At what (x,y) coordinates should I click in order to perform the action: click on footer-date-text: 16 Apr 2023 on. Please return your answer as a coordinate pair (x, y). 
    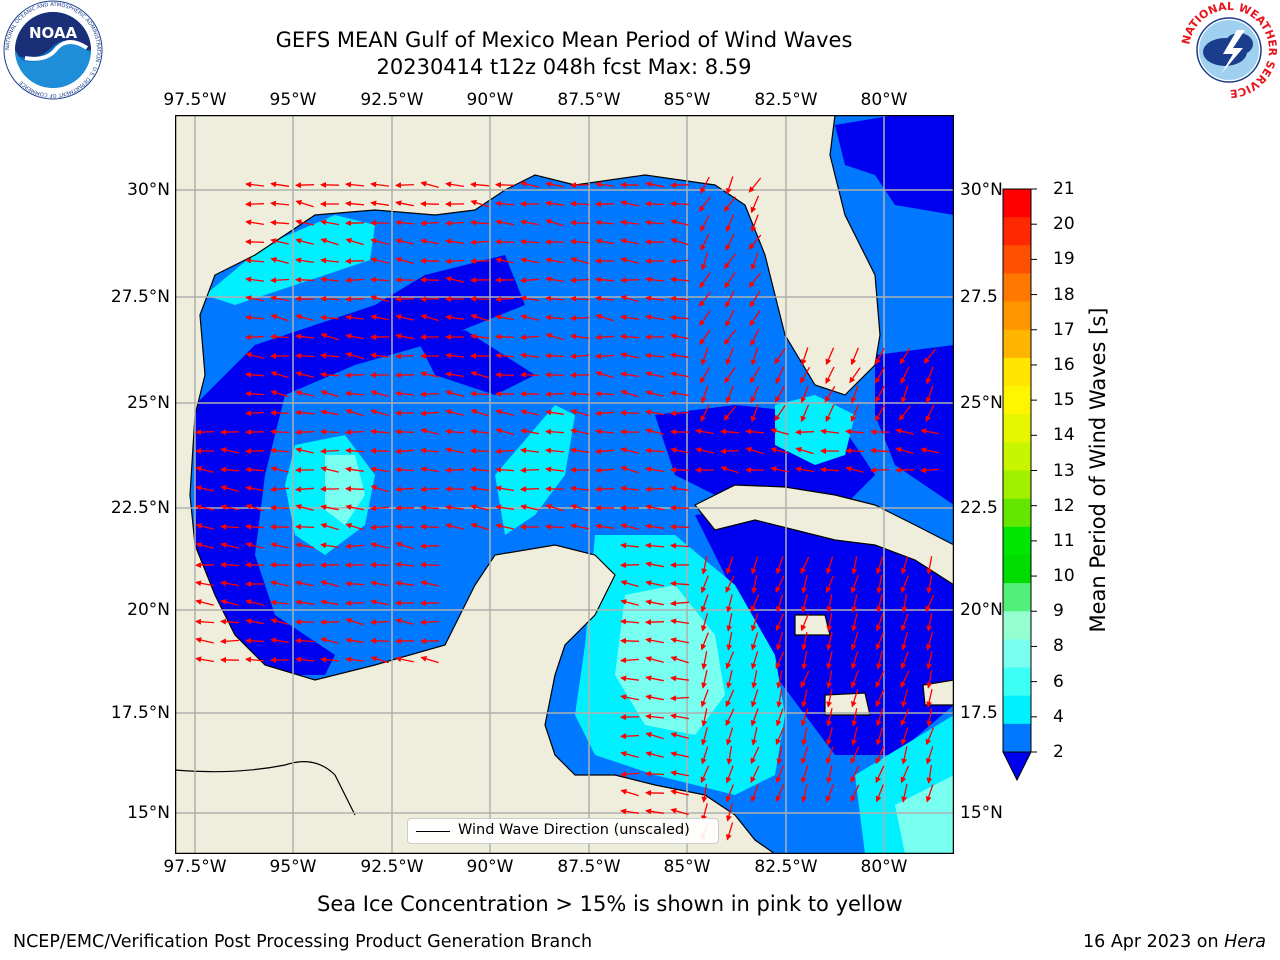
    Looking at the image, I should click on (1154, 942).